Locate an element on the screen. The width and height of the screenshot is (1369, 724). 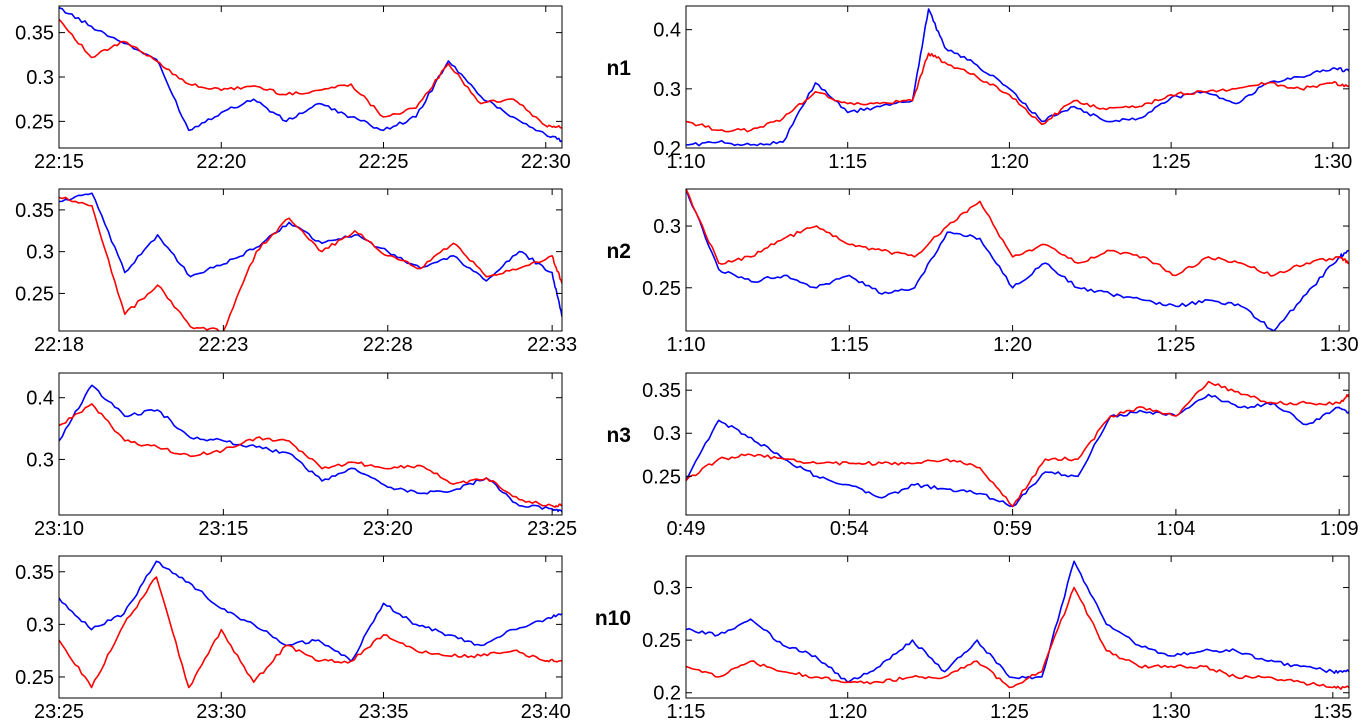
chart-panel-8: 1:15 1:20 1:25 1:30 1:35 0.2 0.25 0.3 n10 is located at coordinates (973, 639).